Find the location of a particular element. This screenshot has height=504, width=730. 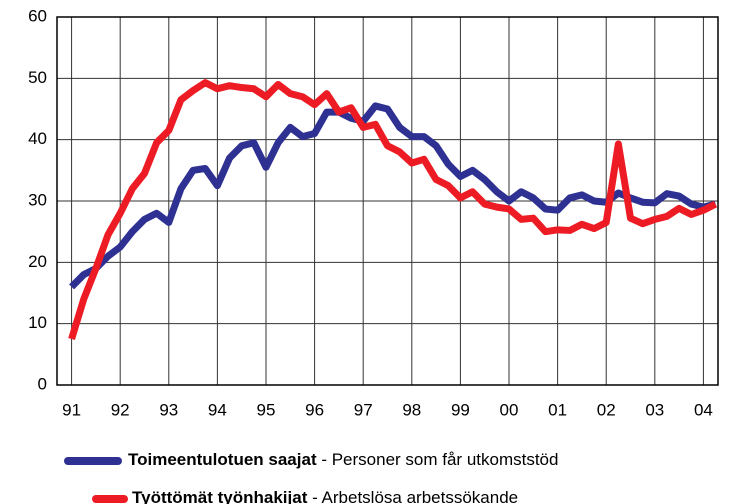

y-tick-label: 40 is located at coordinates (37, 138).